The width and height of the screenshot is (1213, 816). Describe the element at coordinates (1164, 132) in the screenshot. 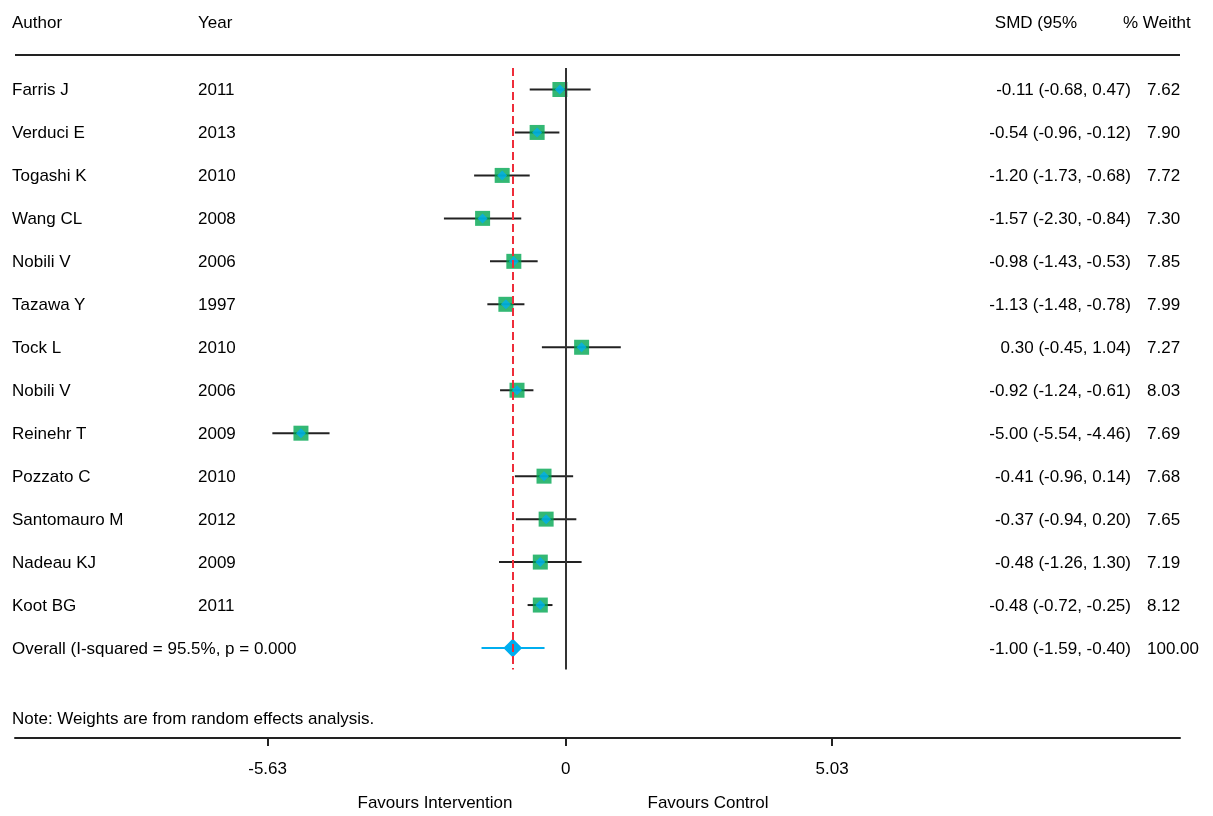

I see `annotation: 7.90` at that location.